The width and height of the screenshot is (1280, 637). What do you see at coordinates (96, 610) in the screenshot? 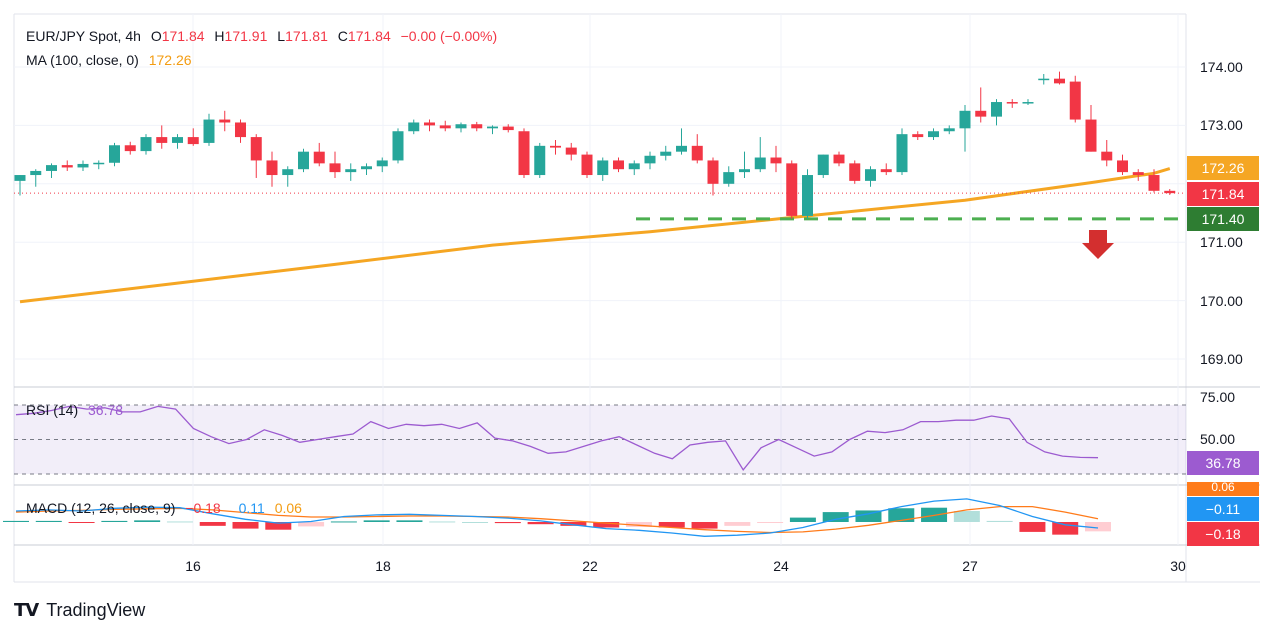
I see `brand-name: TradingView` at bounding box center [96, 610].